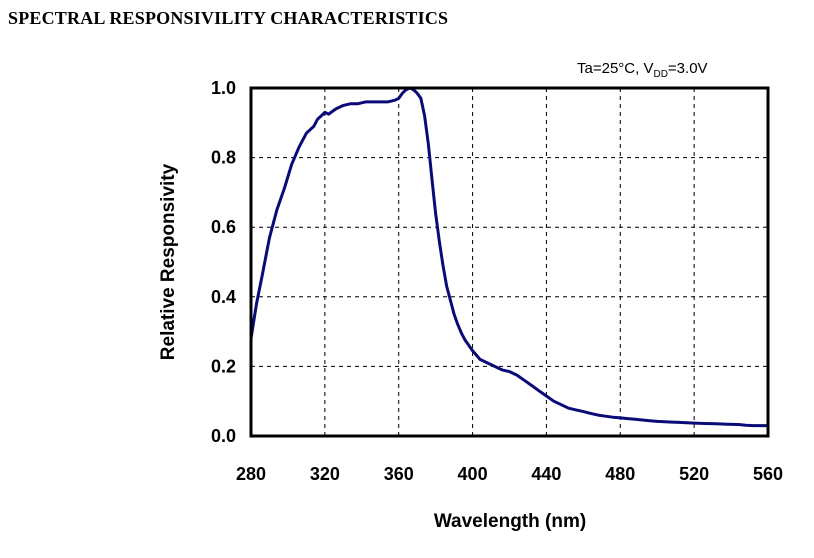 The image size is (814, 558). Describe the element at coordinates (620, 474) in the screenshot. I see `x-tick-label: 480` at that location.